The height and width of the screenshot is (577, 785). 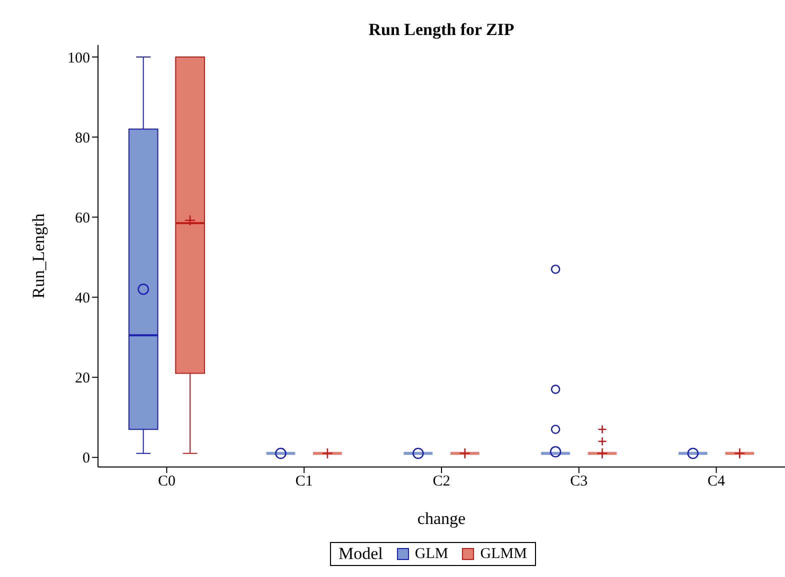 I want to click on x-tick-label: C1, so click(x=304, y=482).